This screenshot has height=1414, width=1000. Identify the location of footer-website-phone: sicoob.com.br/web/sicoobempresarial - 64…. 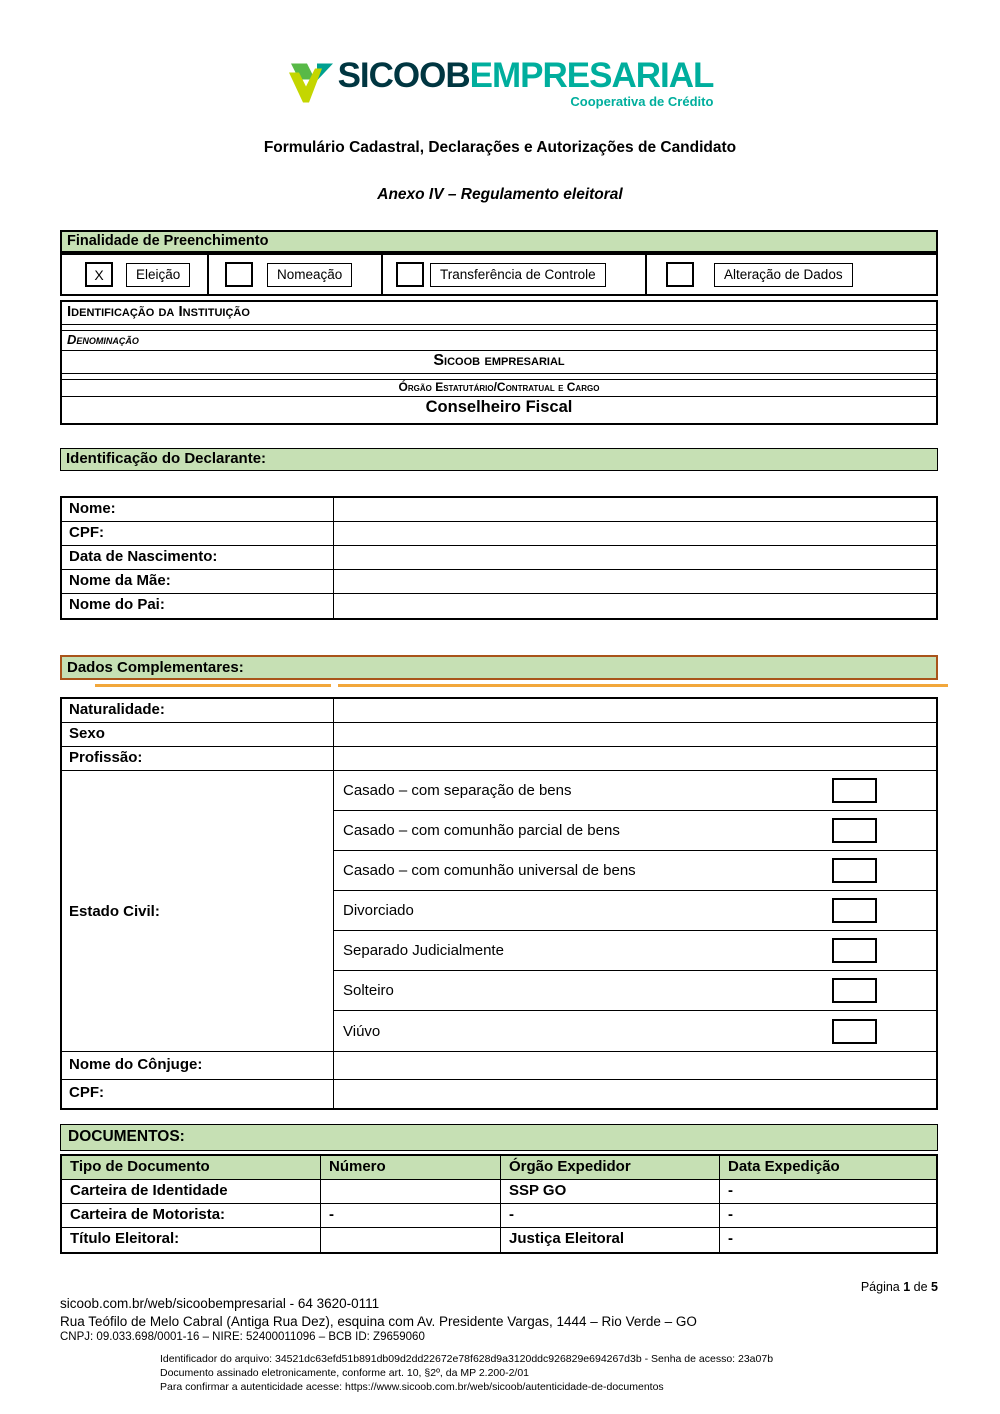
(220, 1303).